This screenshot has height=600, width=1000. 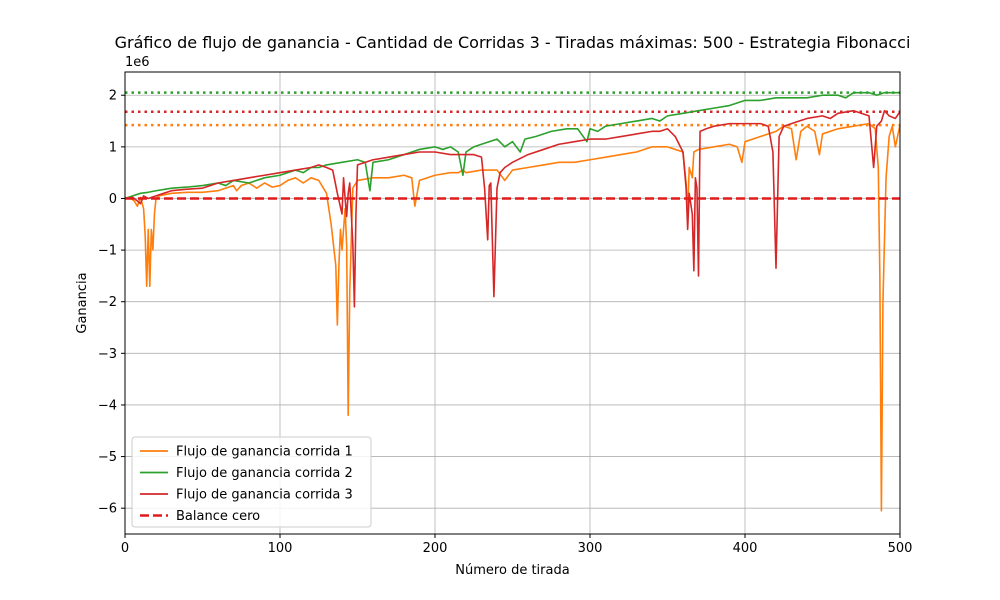 What do you see at coordinates (113, 199) in the screenshot?
I see `y-tick-label: 0` at bounding box center [113, 199].